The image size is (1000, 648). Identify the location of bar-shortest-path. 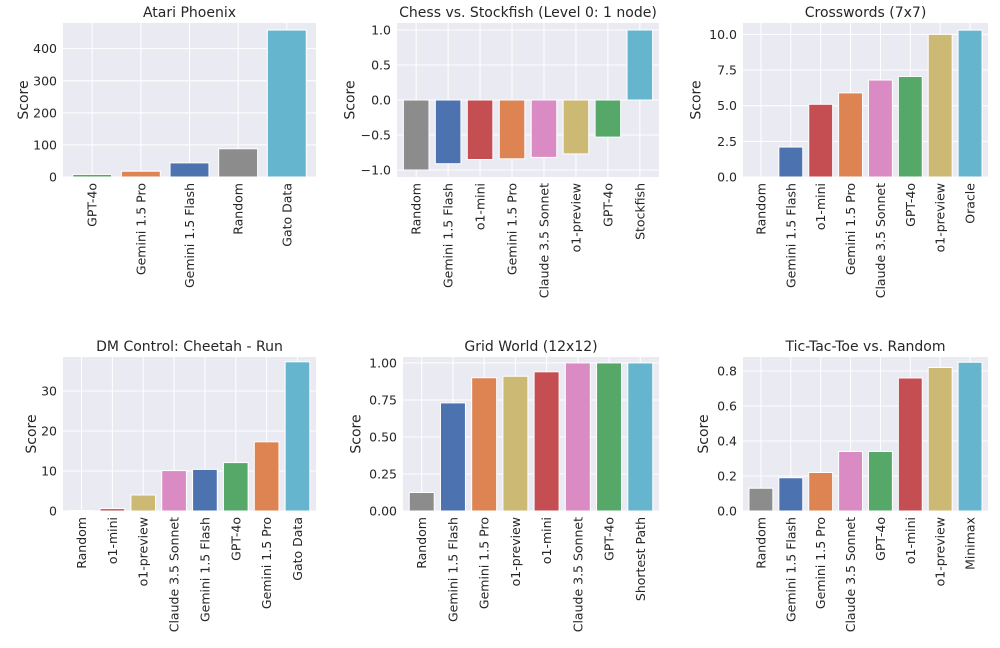
(640, 437).